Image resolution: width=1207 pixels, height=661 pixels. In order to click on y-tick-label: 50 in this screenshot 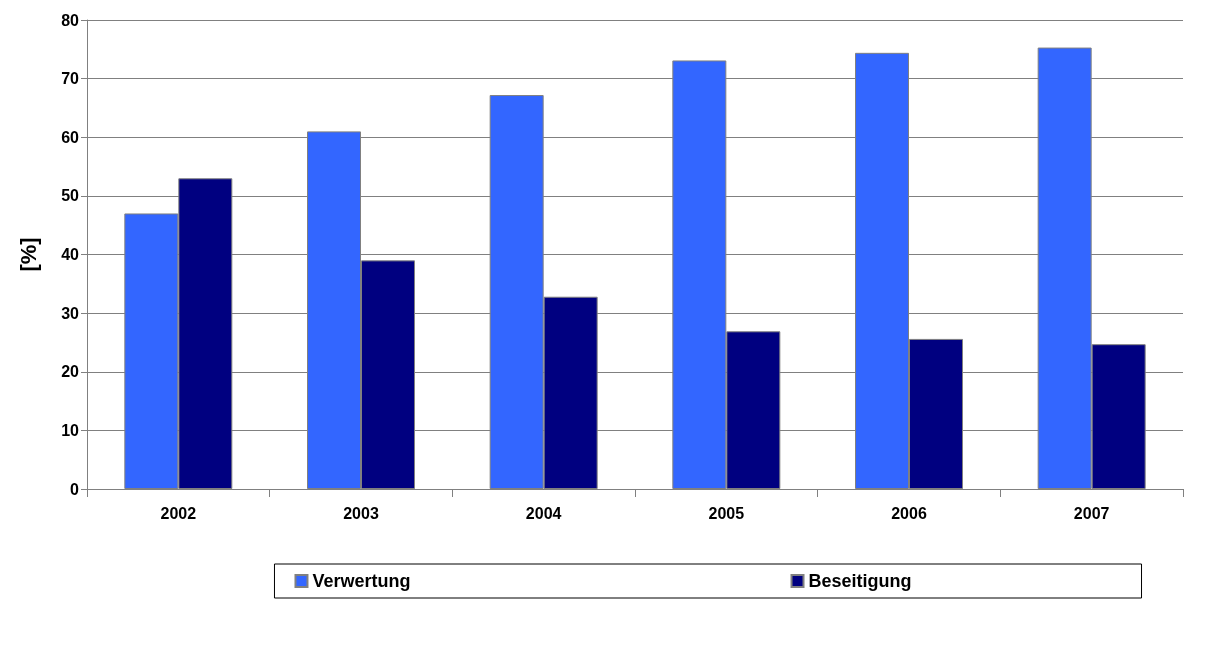, I will do `click(70, 196)`.